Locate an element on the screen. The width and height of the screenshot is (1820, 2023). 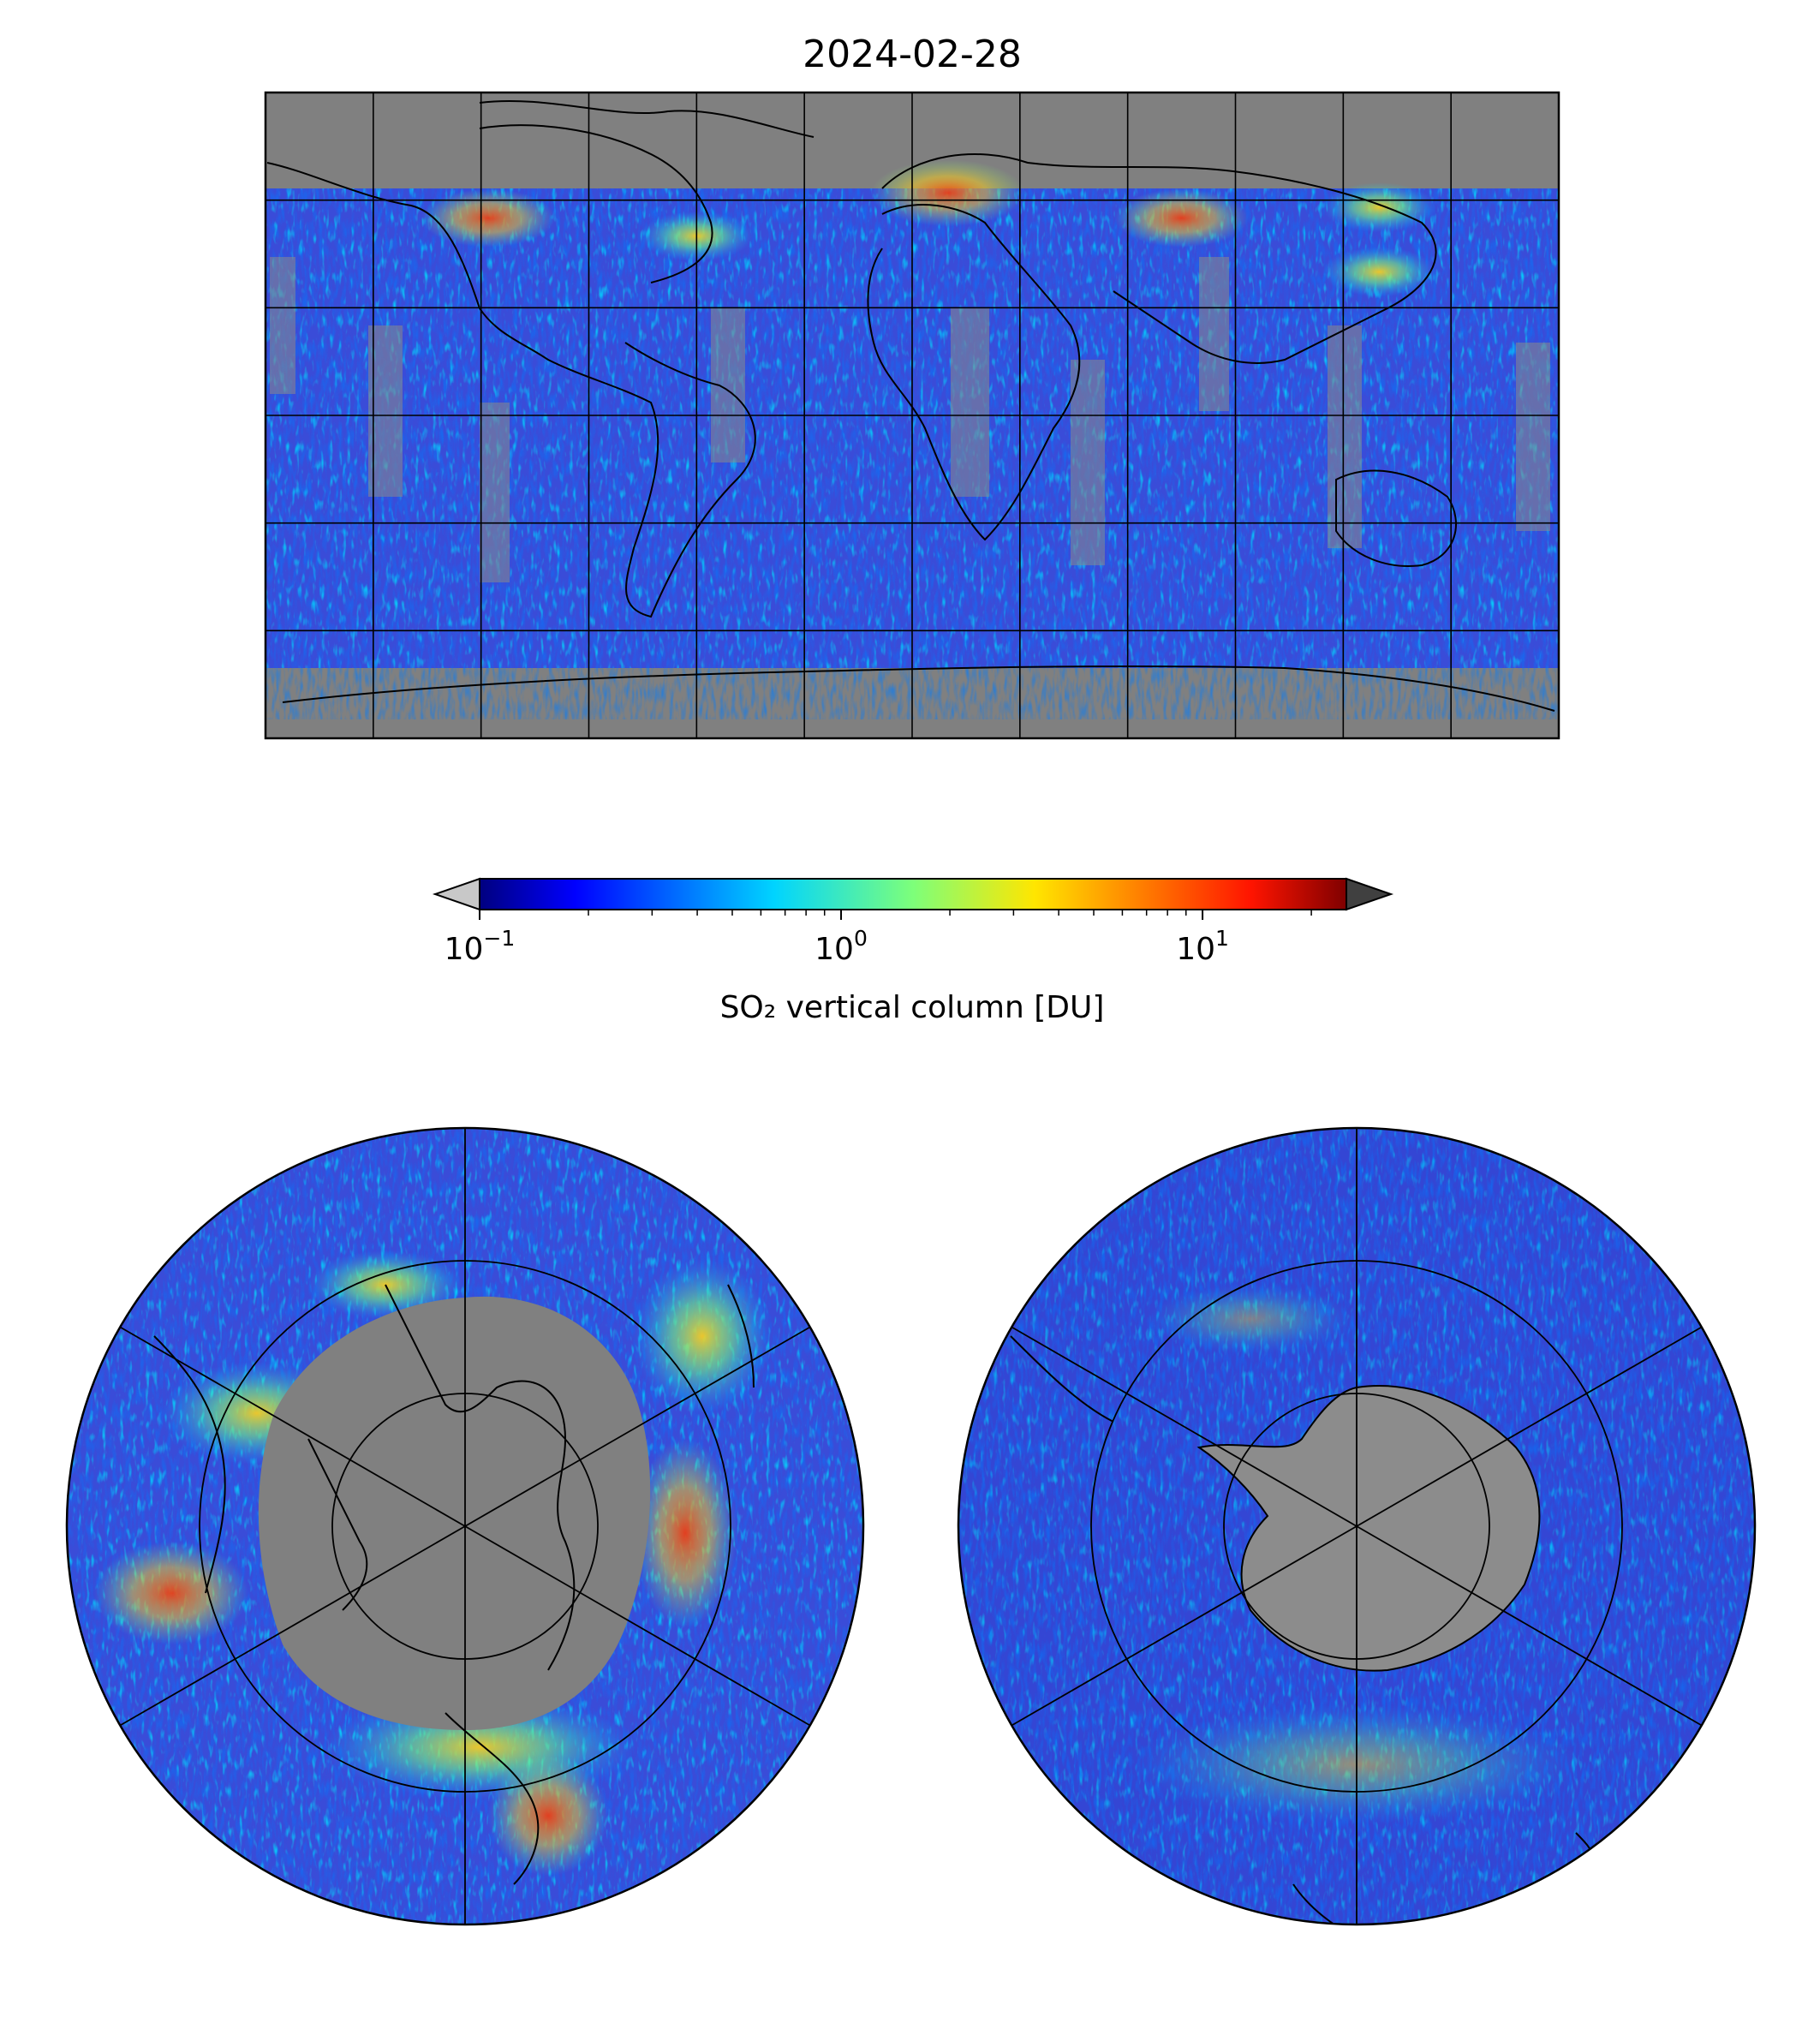
colorbar-tick-label: 10¹ is located at coordinates (1203, 946).